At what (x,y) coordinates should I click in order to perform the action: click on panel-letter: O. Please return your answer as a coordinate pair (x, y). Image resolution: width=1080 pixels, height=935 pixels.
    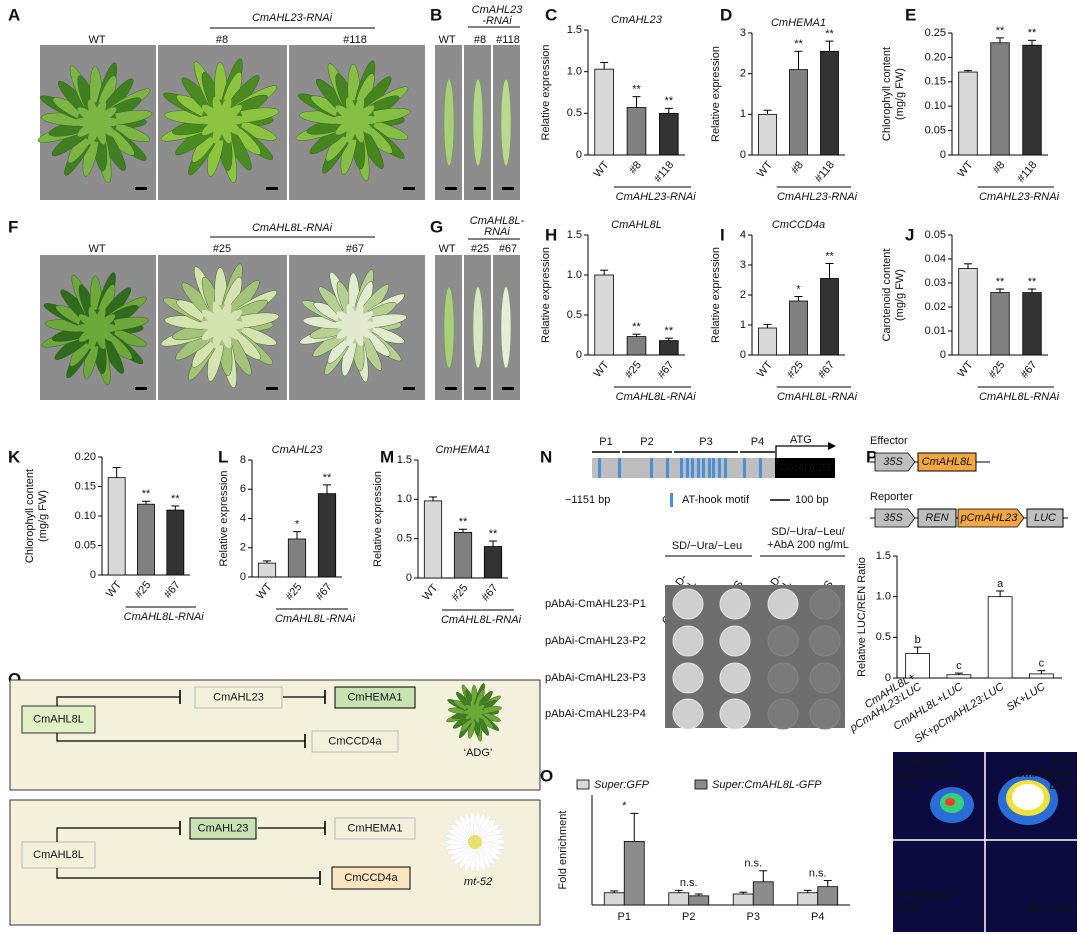
    Looking at the image, I should click on (546, 775).